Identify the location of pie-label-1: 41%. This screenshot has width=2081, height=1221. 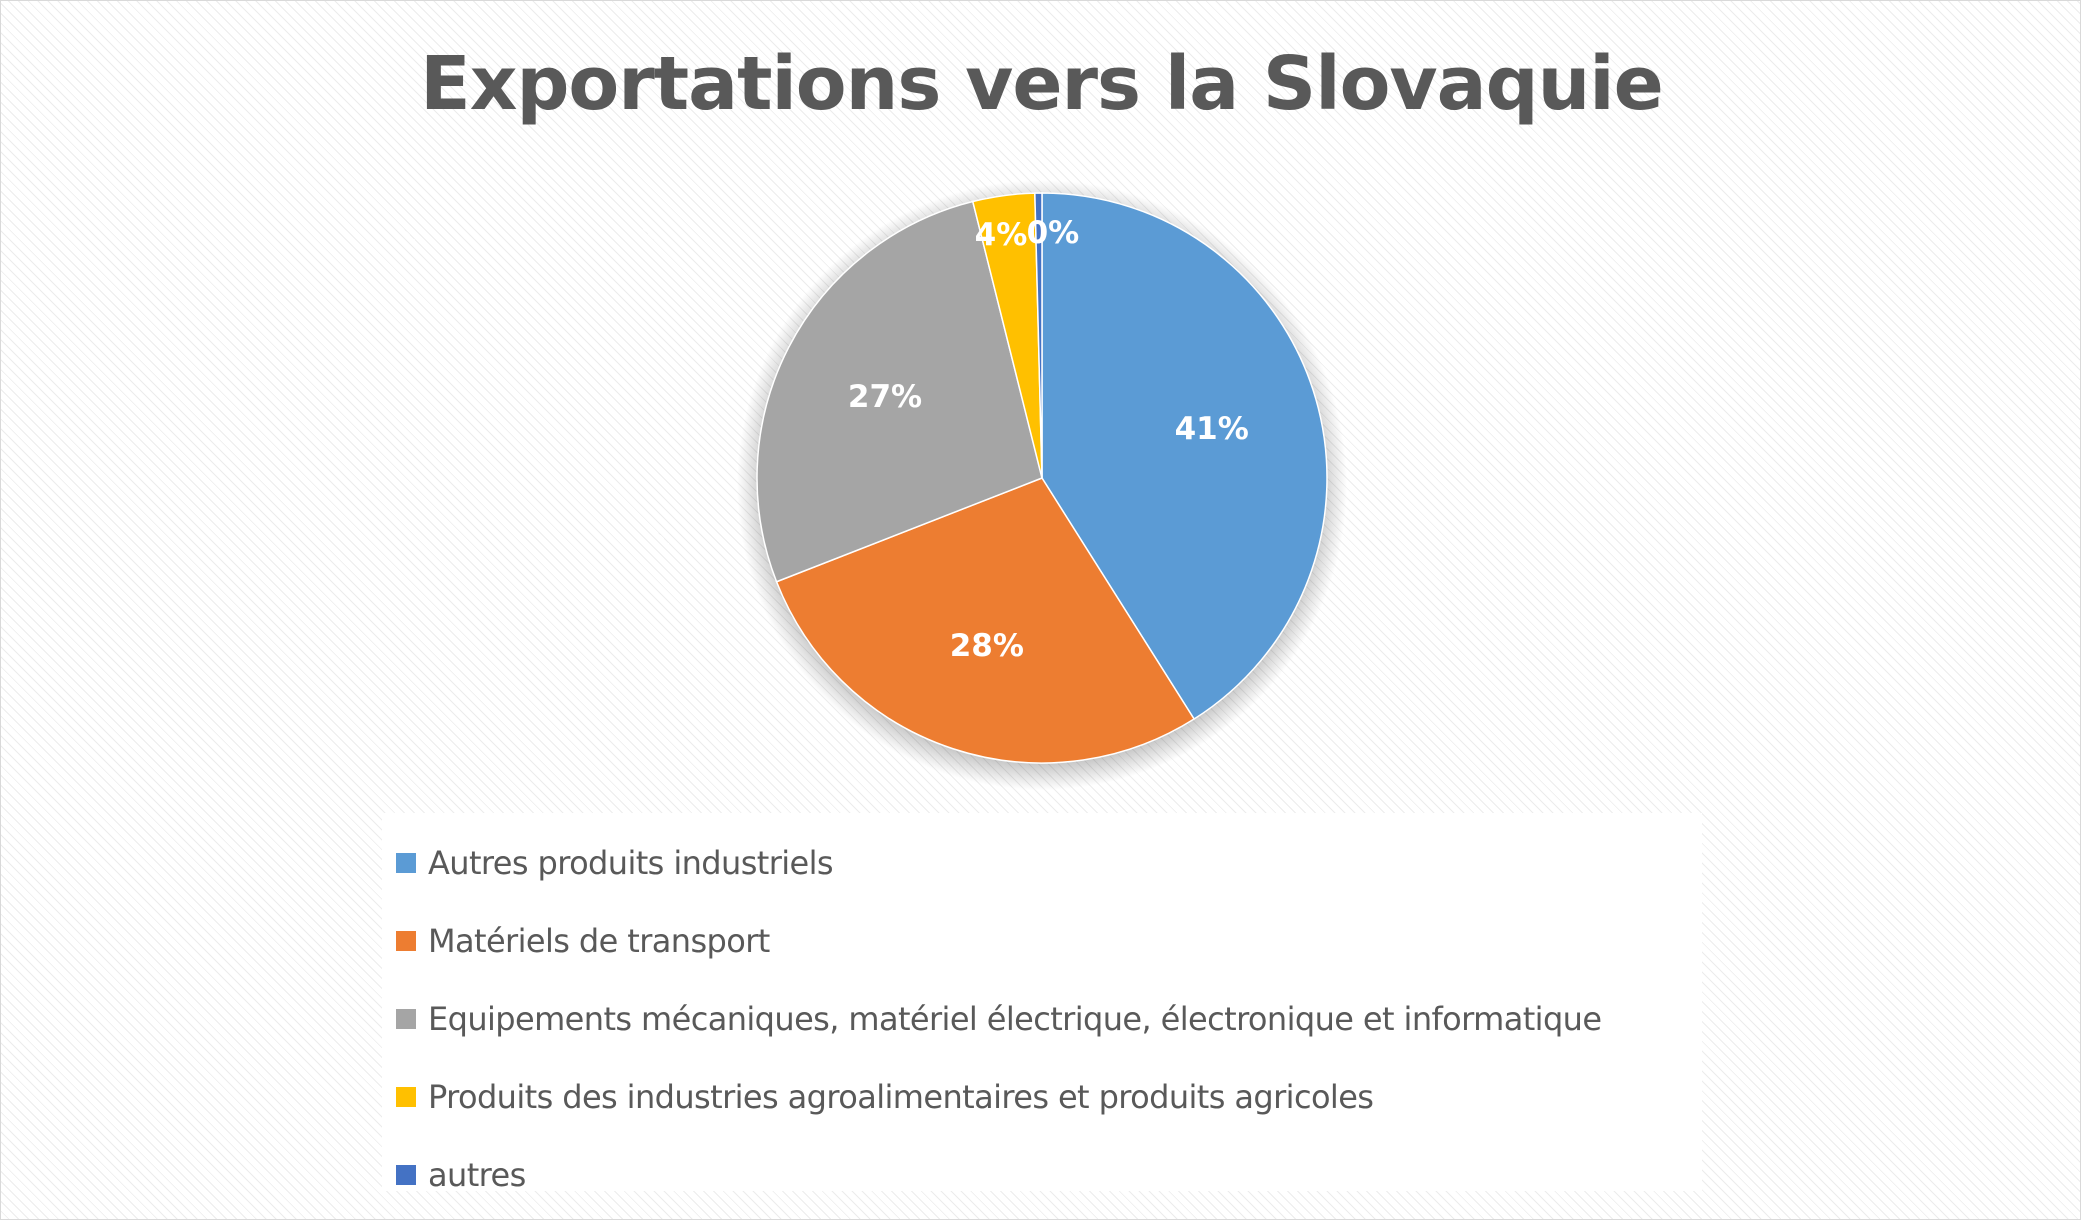
(1212, 429).